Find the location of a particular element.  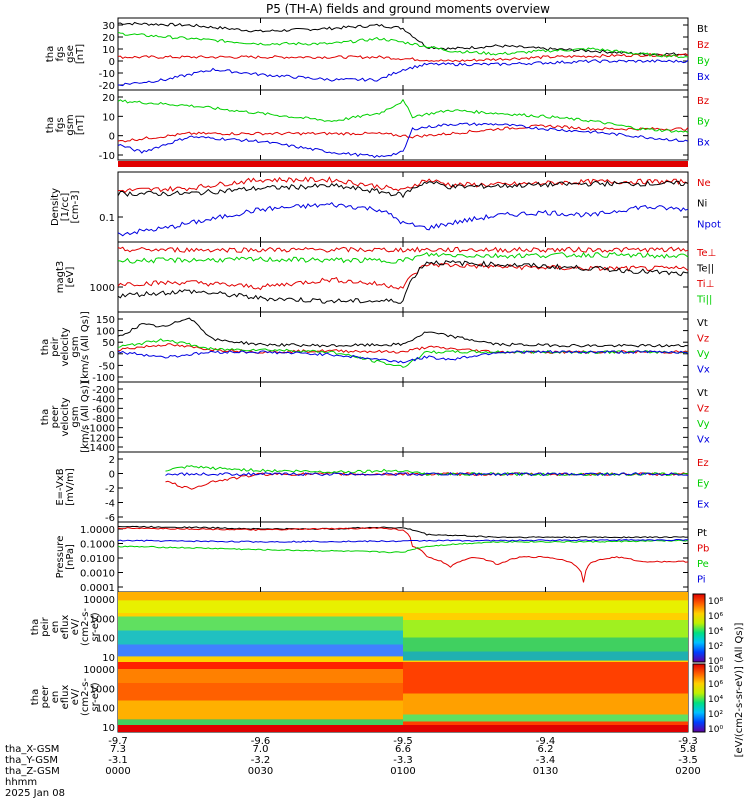

chart-pressure is located at coordinates (403, 554).